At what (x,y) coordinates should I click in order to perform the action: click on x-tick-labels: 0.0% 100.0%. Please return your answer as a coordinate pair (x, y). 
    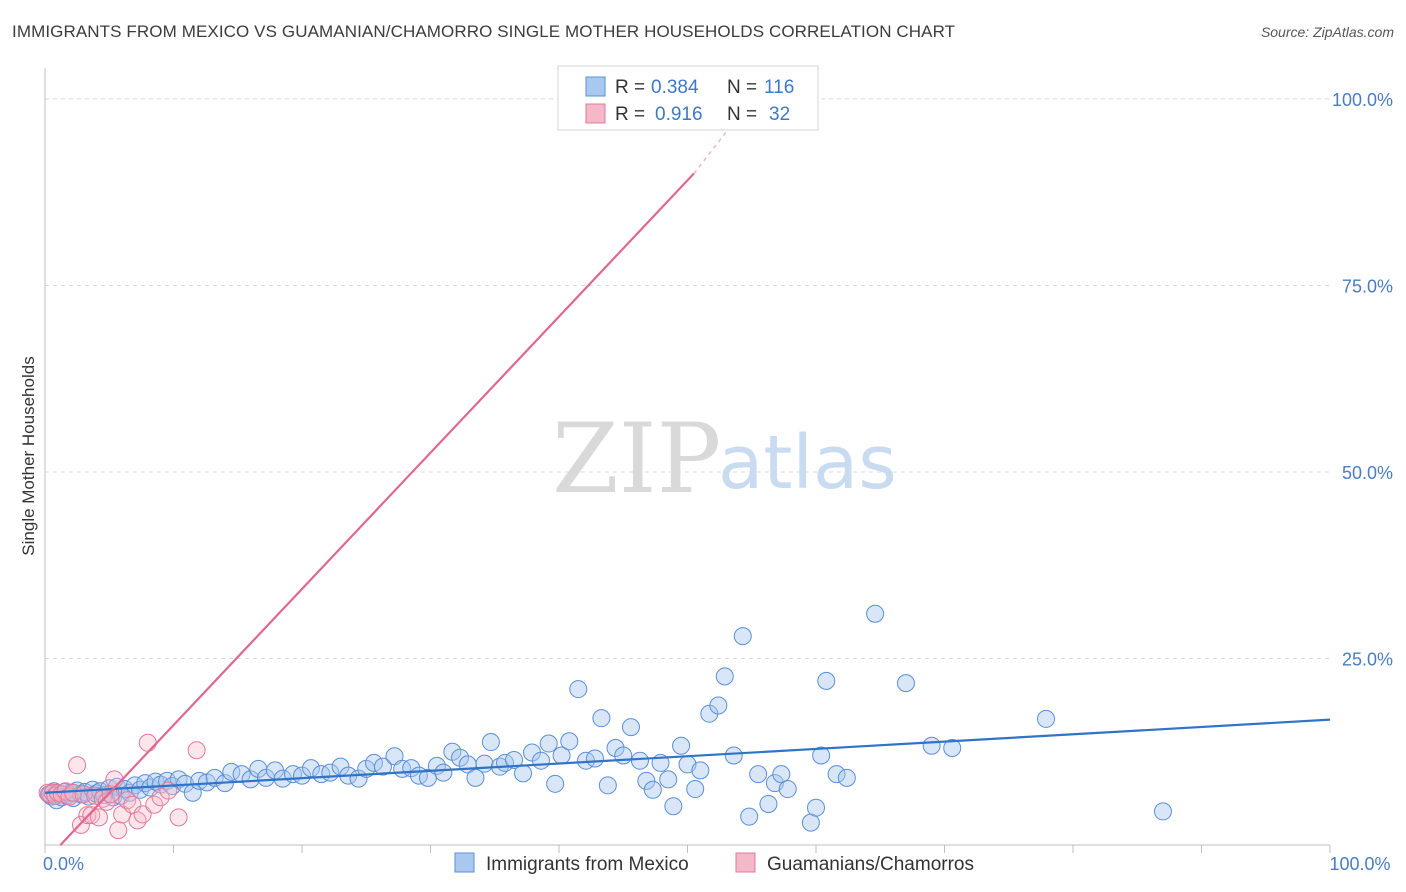
    Looking at the image, I should click on (717, 864).